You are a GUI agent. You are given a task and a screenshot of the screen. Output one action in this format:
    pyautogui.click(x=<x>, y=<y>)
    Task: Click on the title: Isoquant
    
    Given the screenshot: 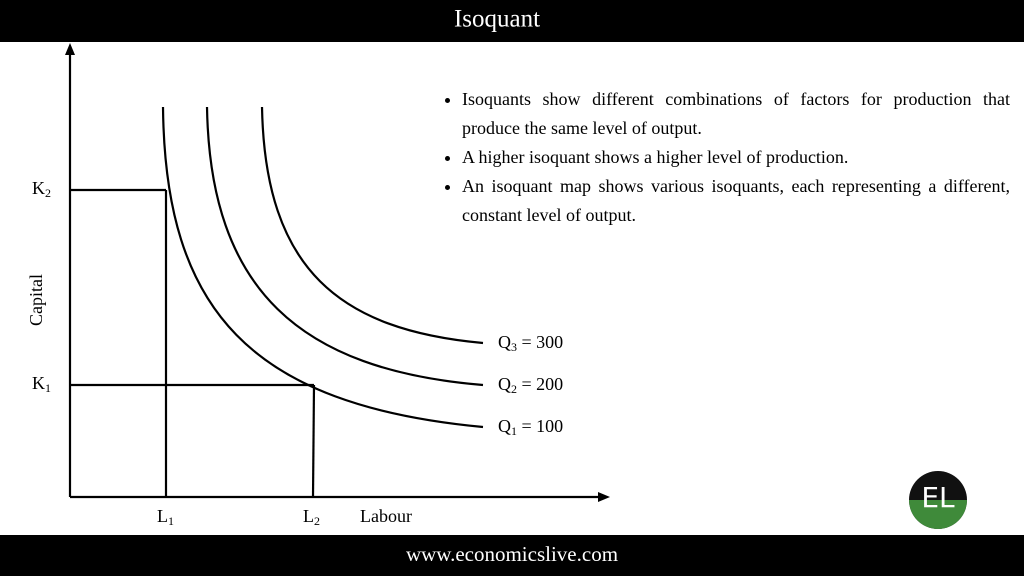 What is the action you would take?
    pyautogui.click(x=497, y=19)
    